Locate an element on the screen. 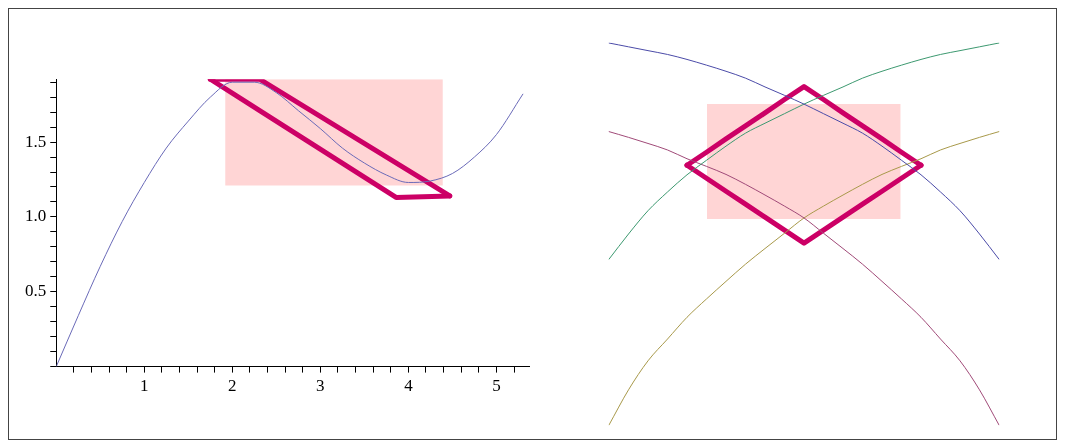  x-tick-label: 3 is located at coordinates (320, 386).